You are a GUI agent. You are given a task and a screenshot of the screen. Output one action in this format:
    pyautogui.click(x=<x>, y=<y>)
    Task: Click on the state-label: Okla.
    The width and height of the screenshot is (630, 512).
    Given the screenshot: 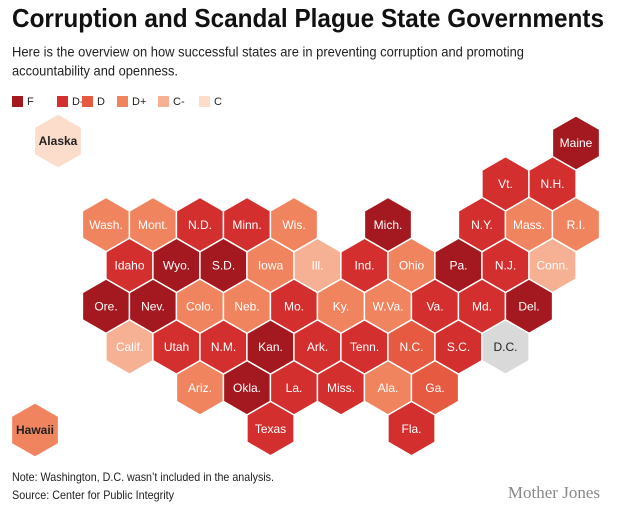 What is the action you would take?
    pyautogui.click(x=247, y=388)
    